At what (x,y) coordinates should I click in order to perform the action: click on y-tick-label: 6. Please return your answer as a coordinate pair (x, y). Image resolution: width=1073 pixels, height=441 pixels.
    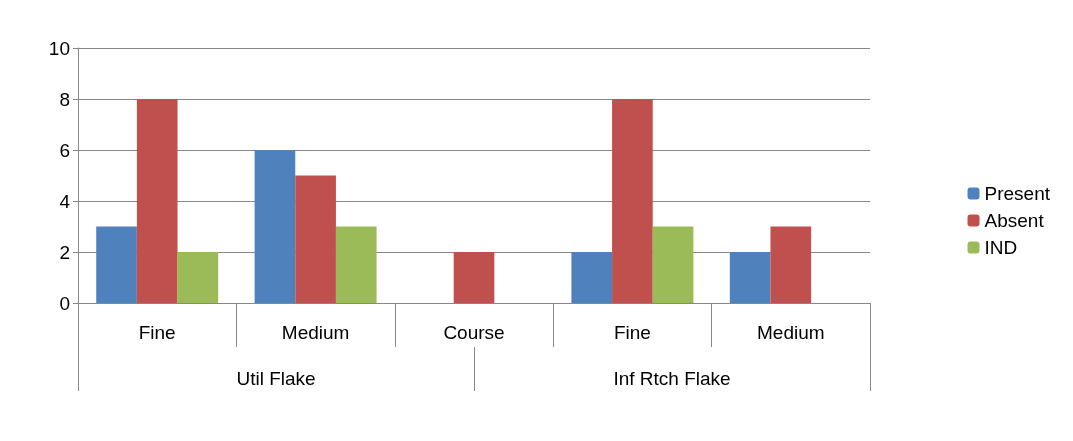
    Looking at the image, I should click on (64, 150).